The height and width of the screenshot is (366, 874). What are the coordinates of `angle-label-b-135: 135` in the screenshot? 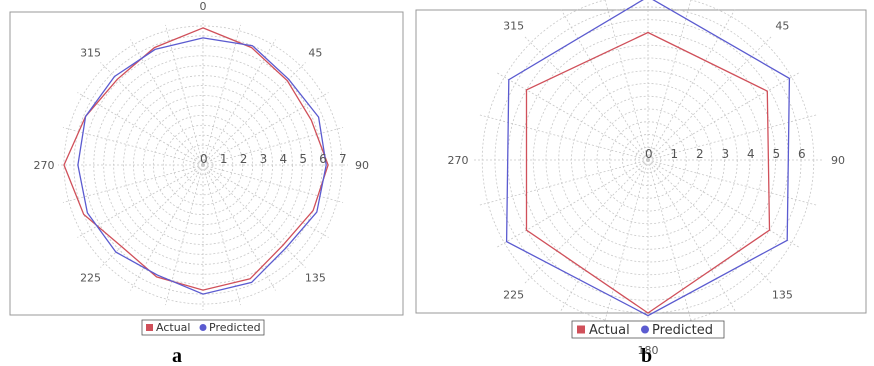 It's located at (782, 294).